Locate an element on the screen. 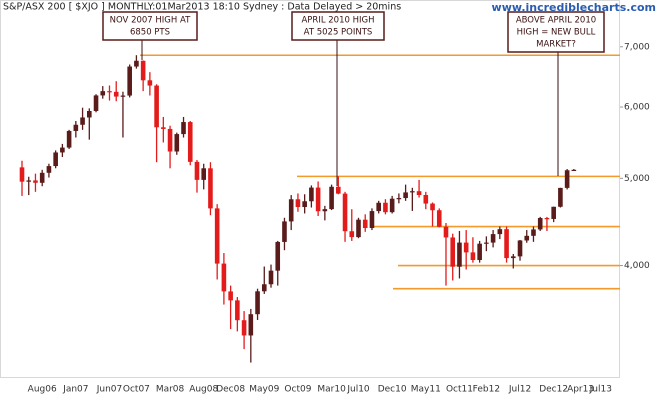 Image resolution: width=660 pixels, height=400 pixels. x-tick-label: Feb12 is located at coordinates (486, 390).